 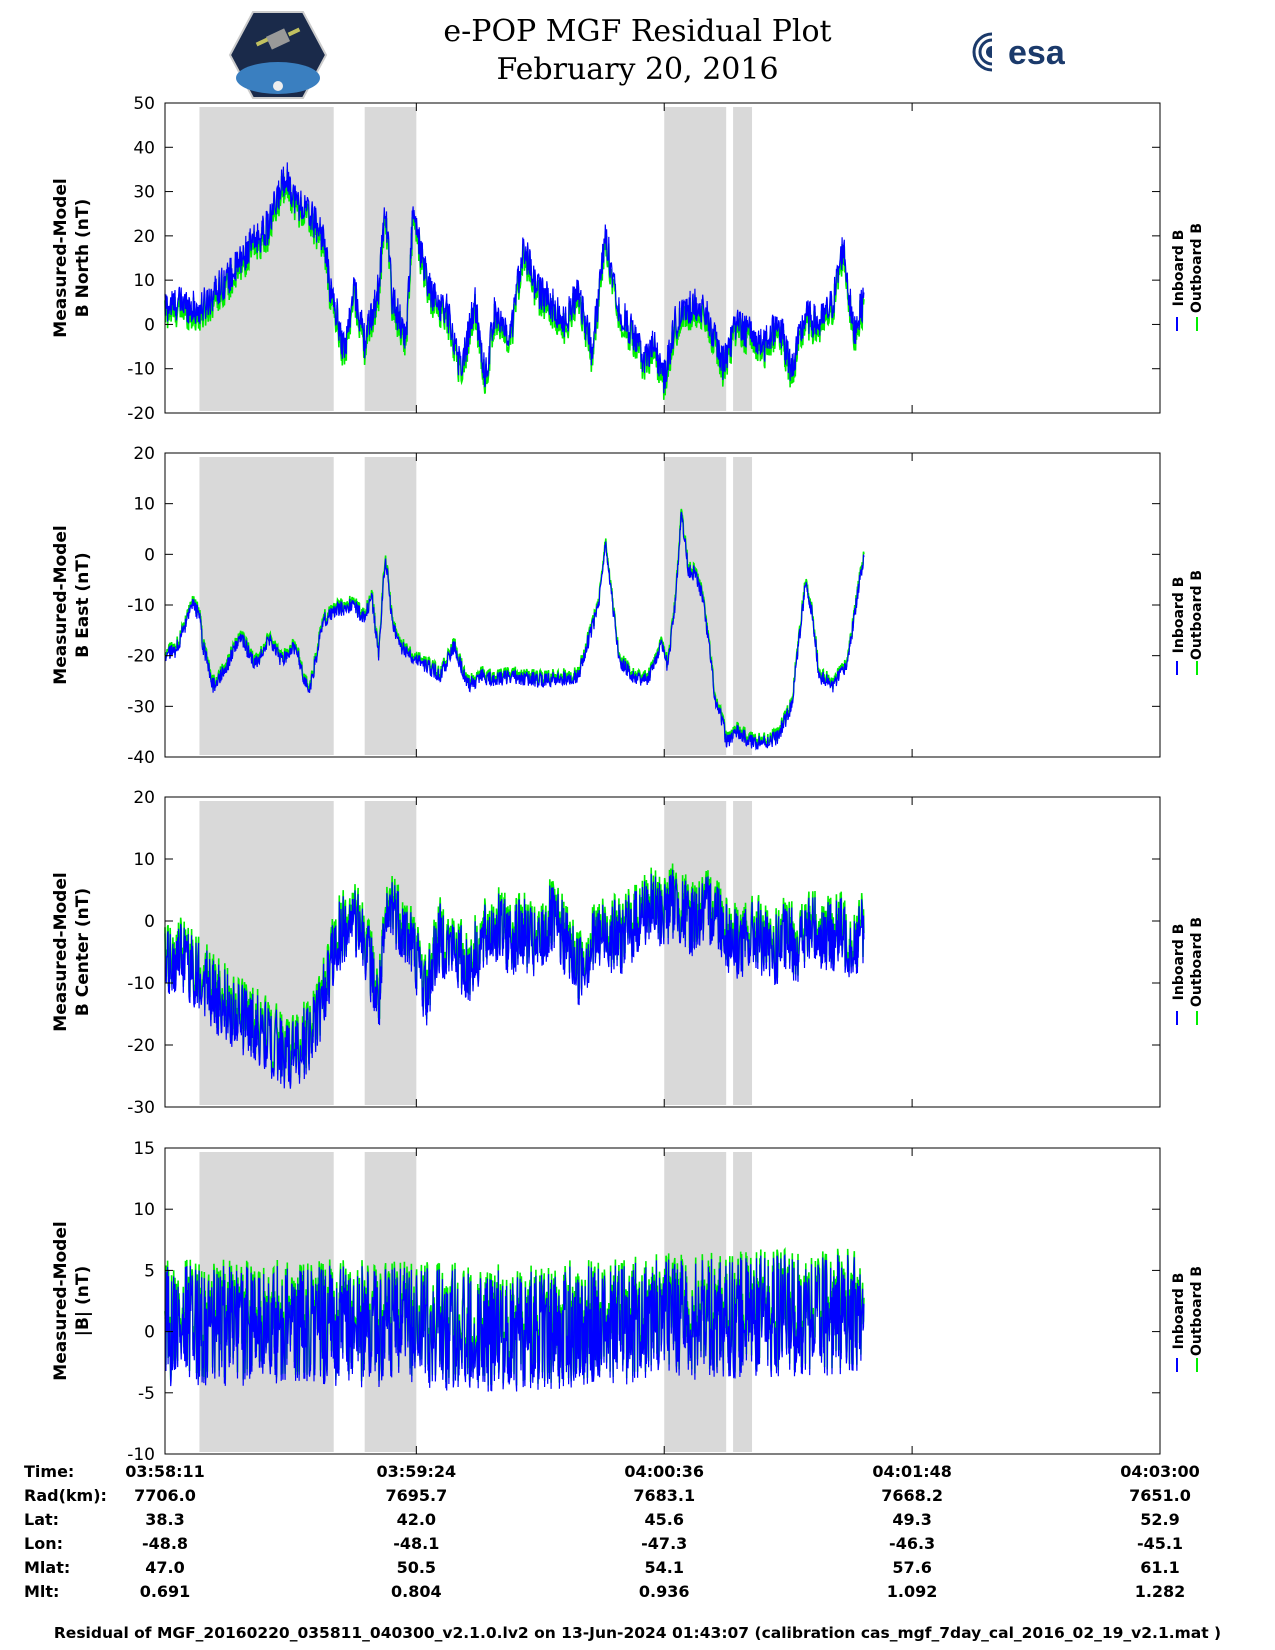 What do you see at coordinates (912, 1471) in the screenshot?
I see `cell-time: 04:01:48` at bounding box center [912, 1471].